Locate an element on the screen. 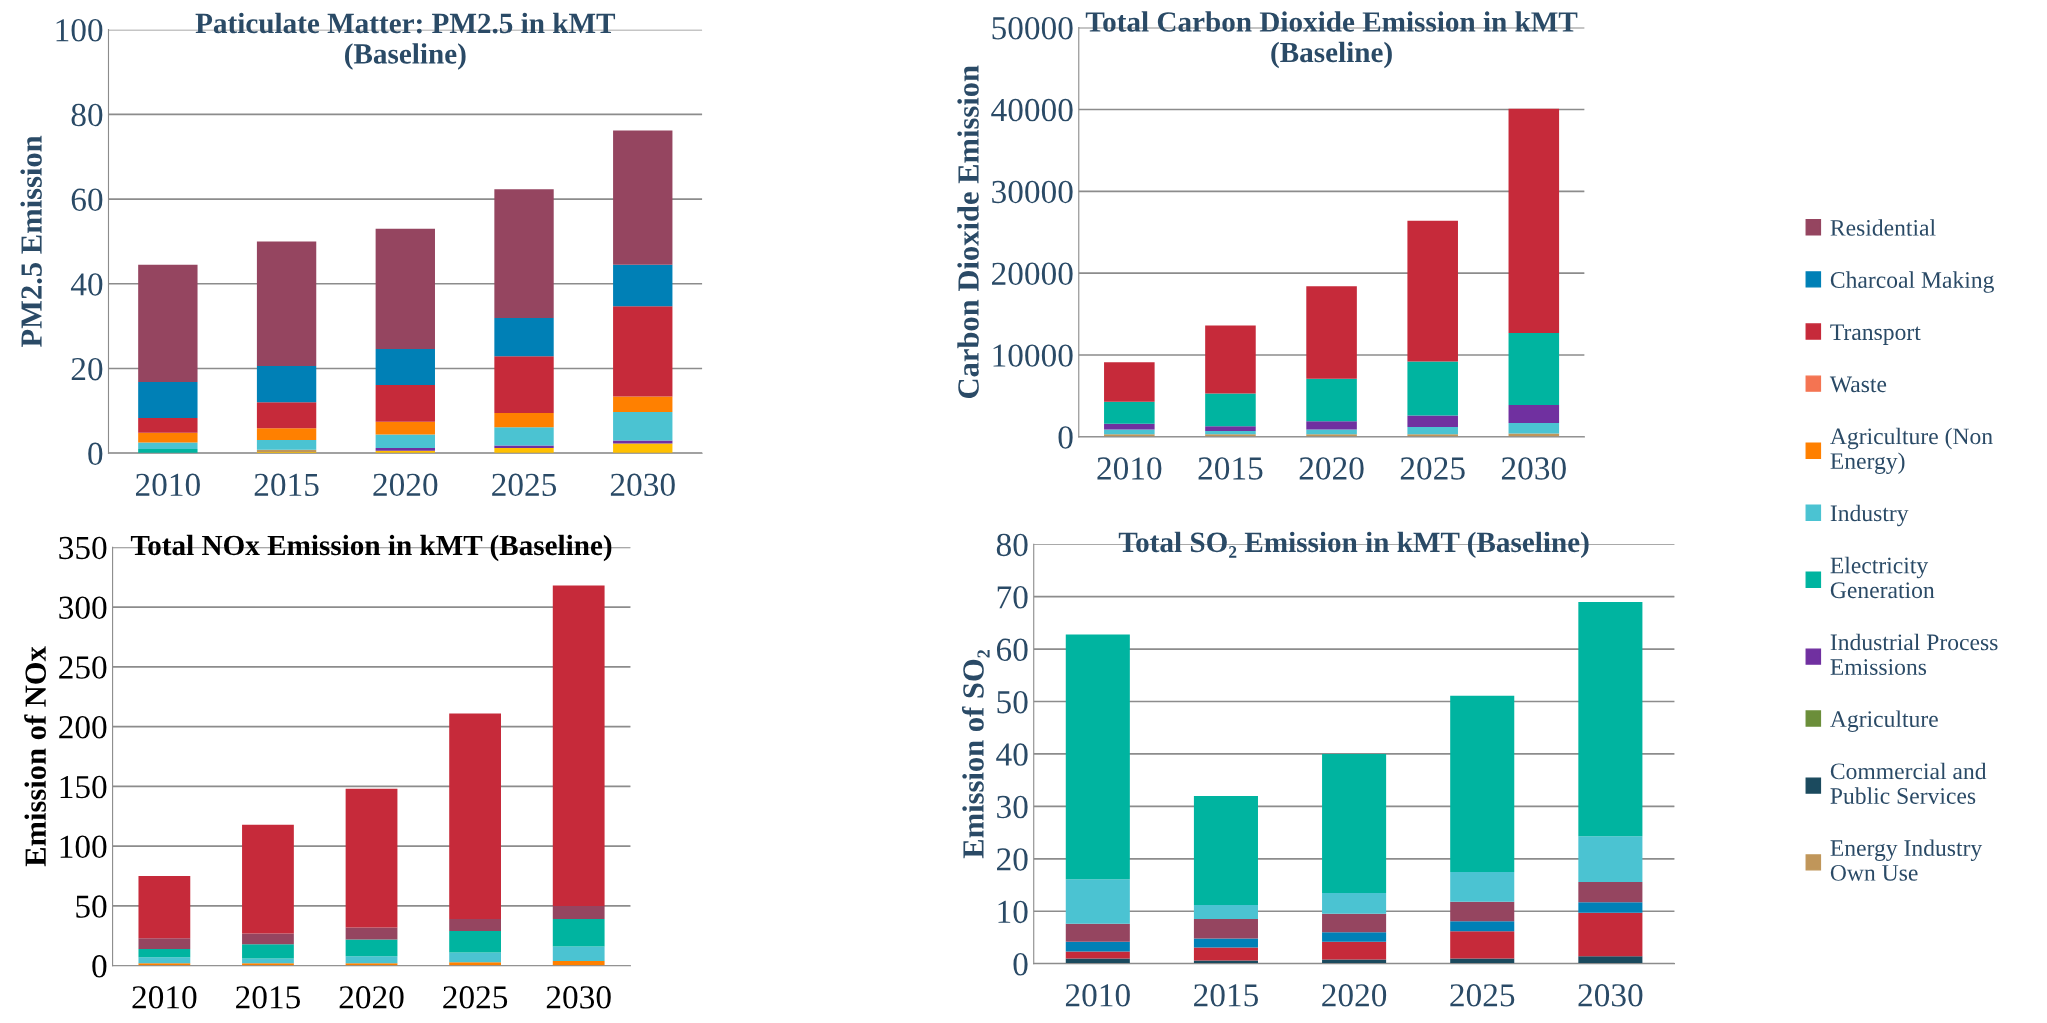 This screenshot has width=2047, height=1023. y-tick-label: 350 is located at coordinates (83, 548).